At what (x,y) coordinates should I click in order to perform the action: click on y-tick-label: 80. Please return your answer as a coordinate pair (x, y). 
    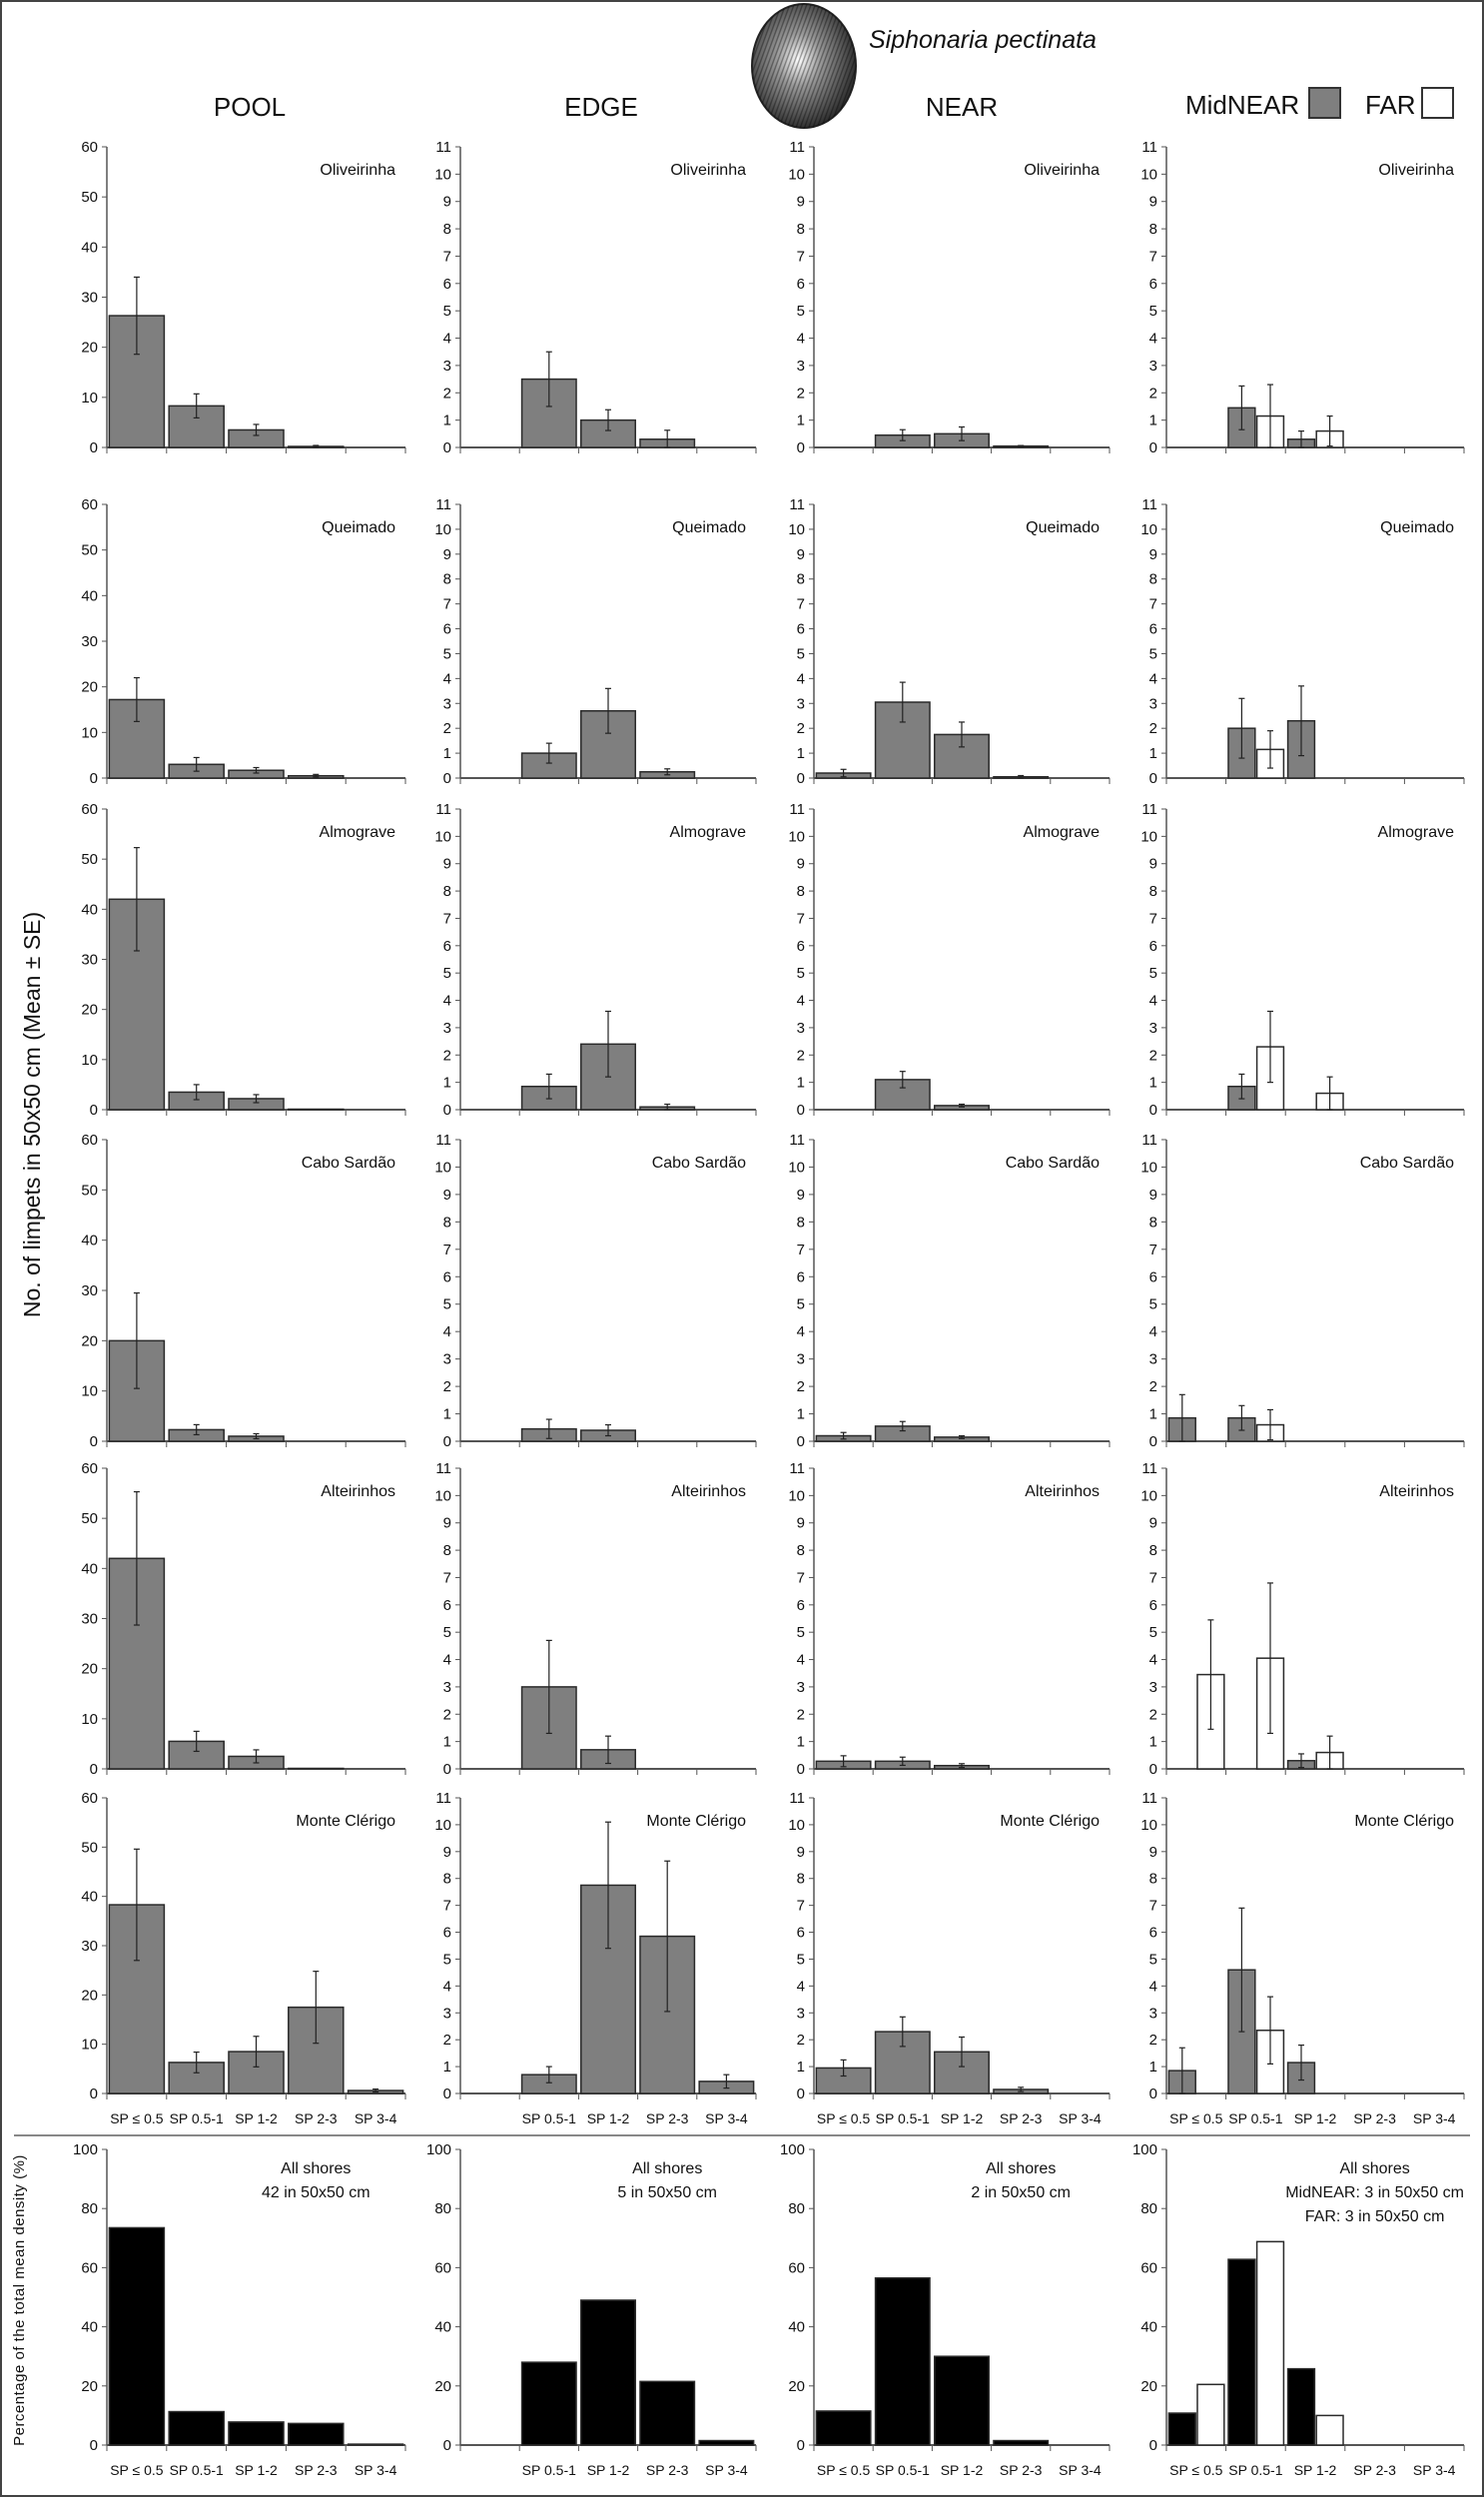
    Looking at the image, I should click on (796, 2208).